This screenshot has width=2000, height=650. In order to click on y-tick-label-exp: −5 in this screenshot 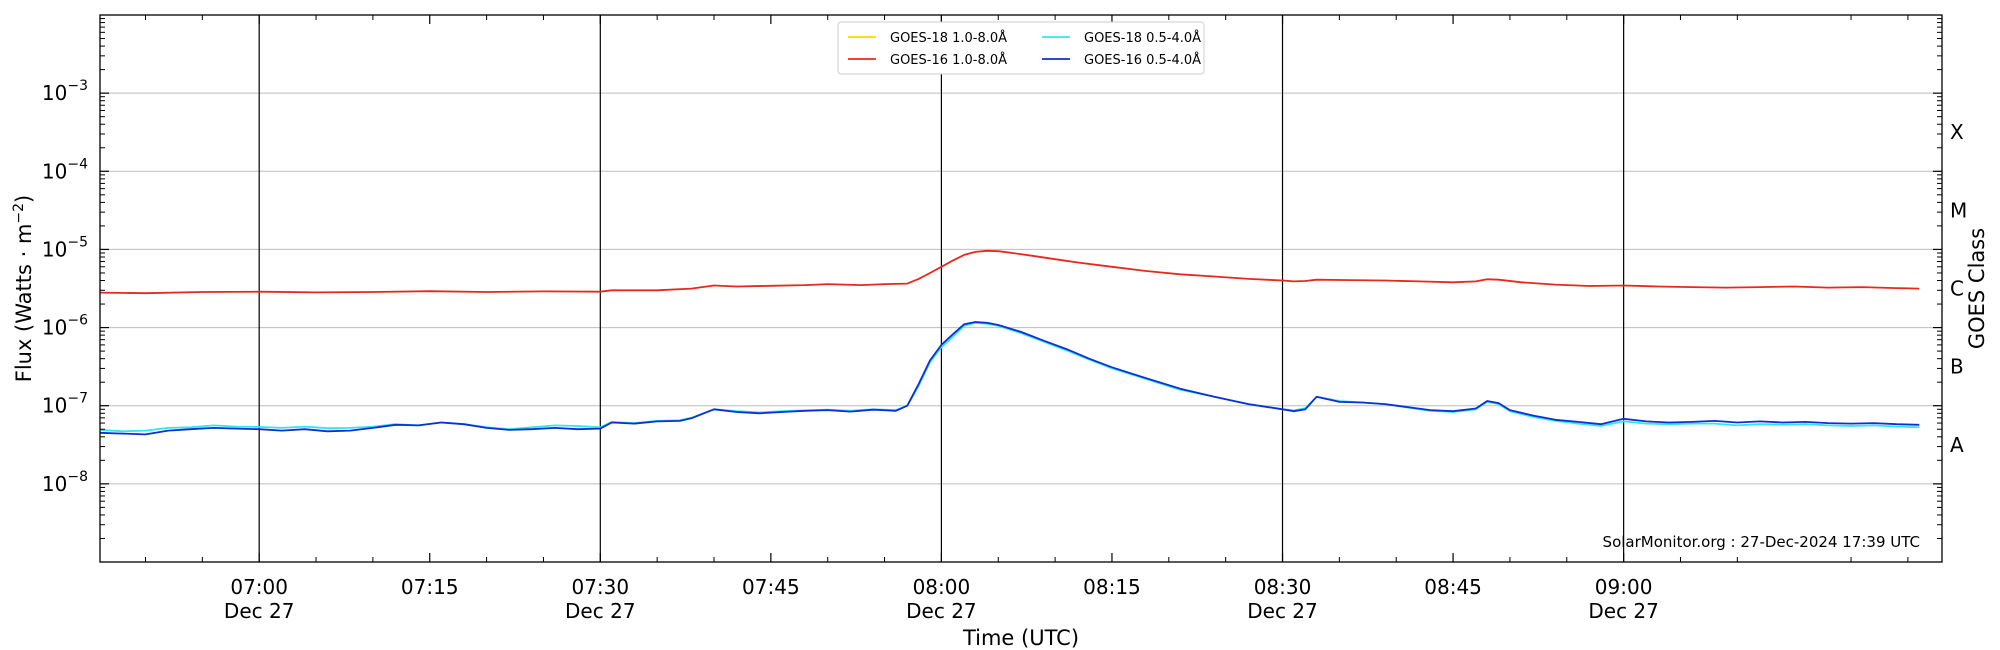, I will do `click(77, 242)`.